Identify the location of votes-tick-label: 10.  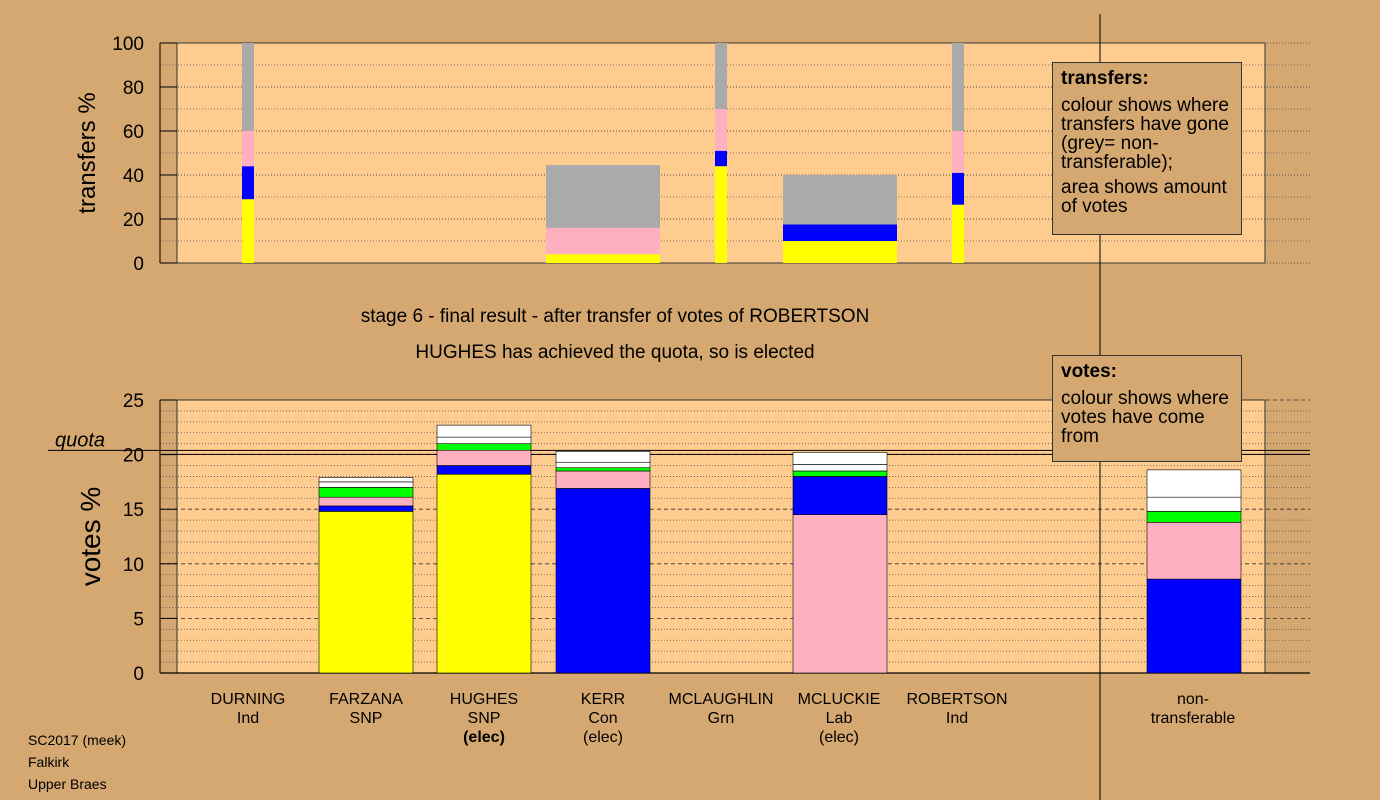
(133, 565).